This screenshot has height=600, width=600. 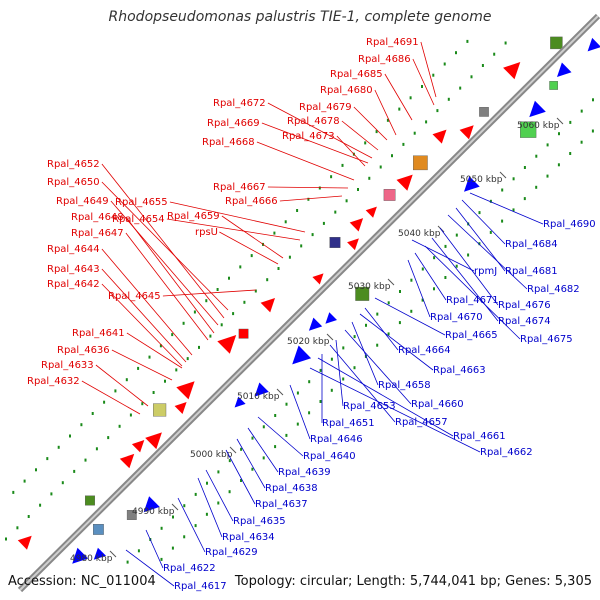 I want to click on reverse-gene-label: Rpal_4622, so click(x=189, y=568).